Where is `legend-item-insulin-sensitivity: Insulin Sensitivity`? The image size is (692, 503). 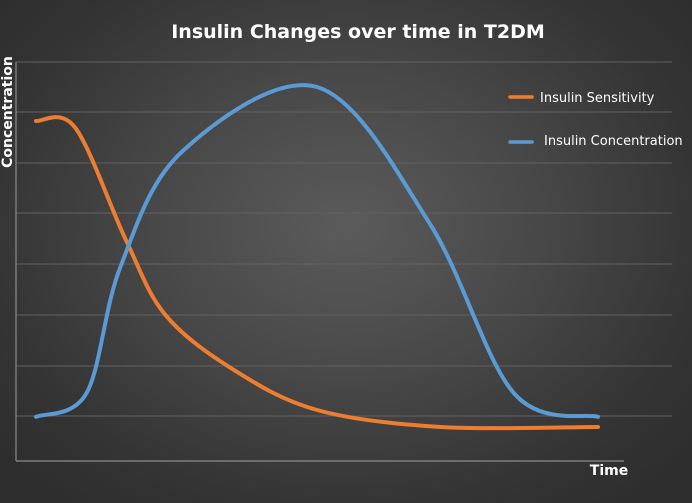
legend-item-insulin-sensitivity: Insulin Sensitivity is located at coordinates (581, 98).